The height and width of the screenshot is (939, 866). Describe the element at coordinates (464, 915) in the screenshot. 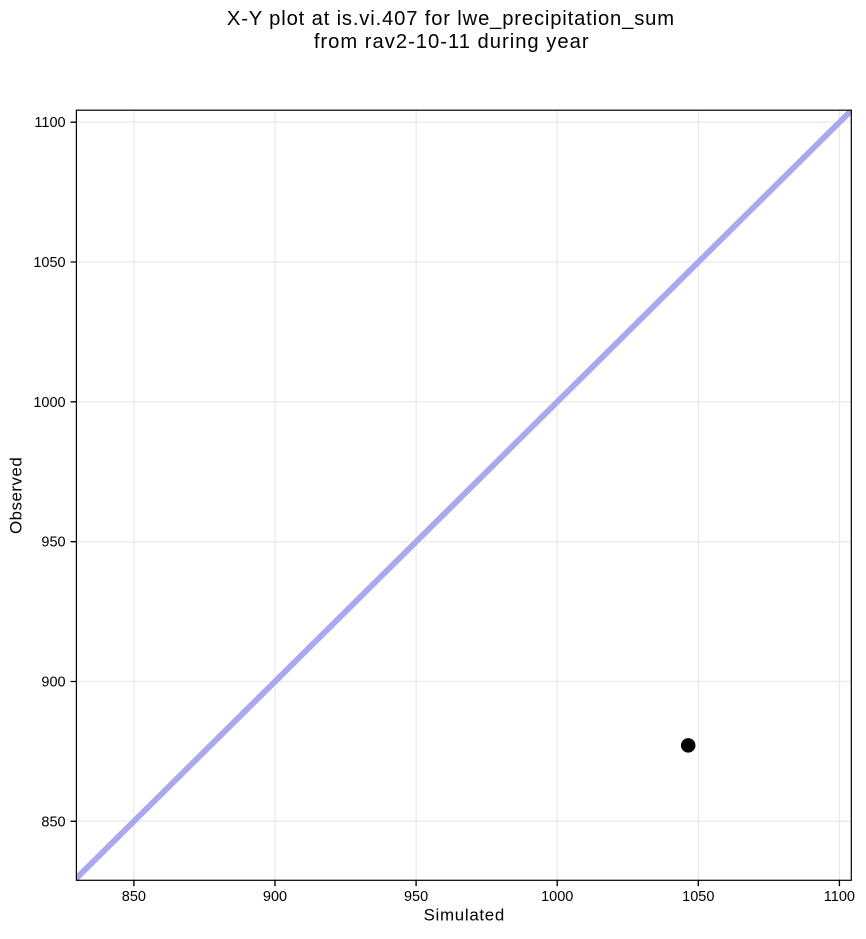

I see `svg-text: Simulated` at that location.